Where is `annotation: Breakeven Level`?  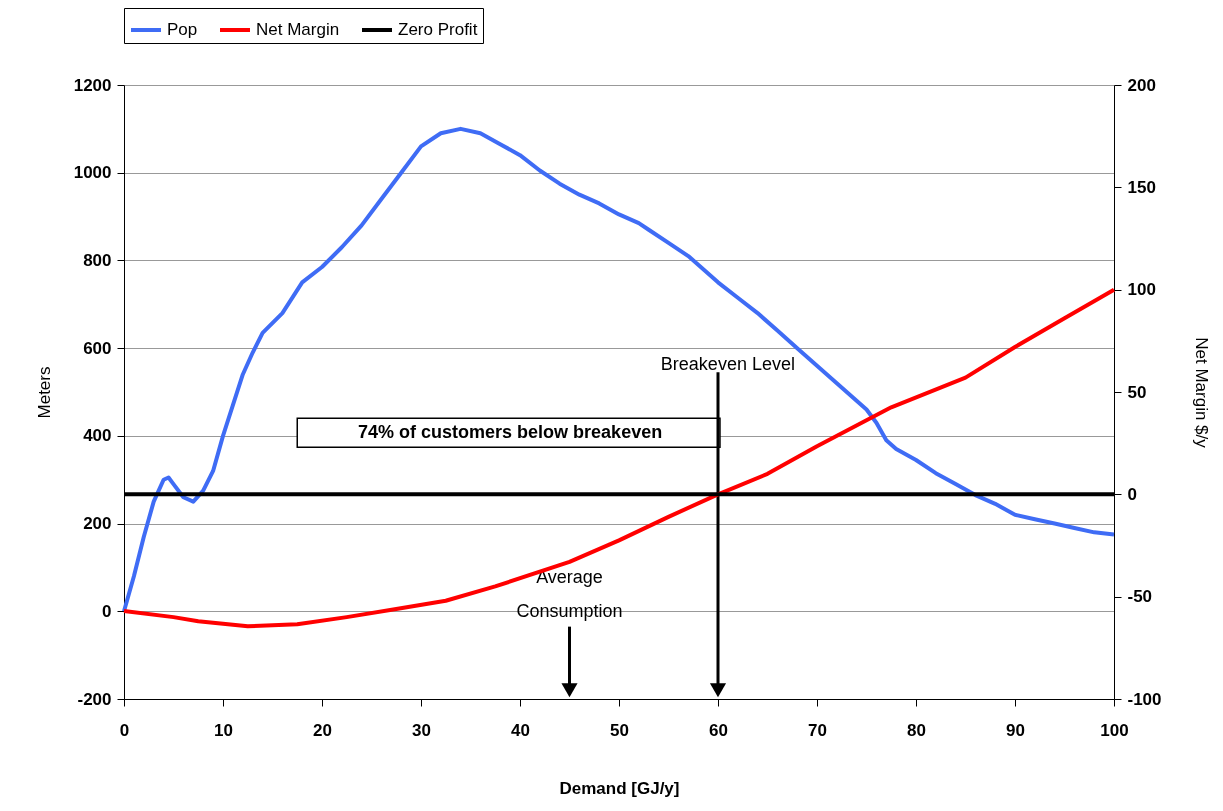
annotation: Breakeven Level is located at coordinates (727, 364).